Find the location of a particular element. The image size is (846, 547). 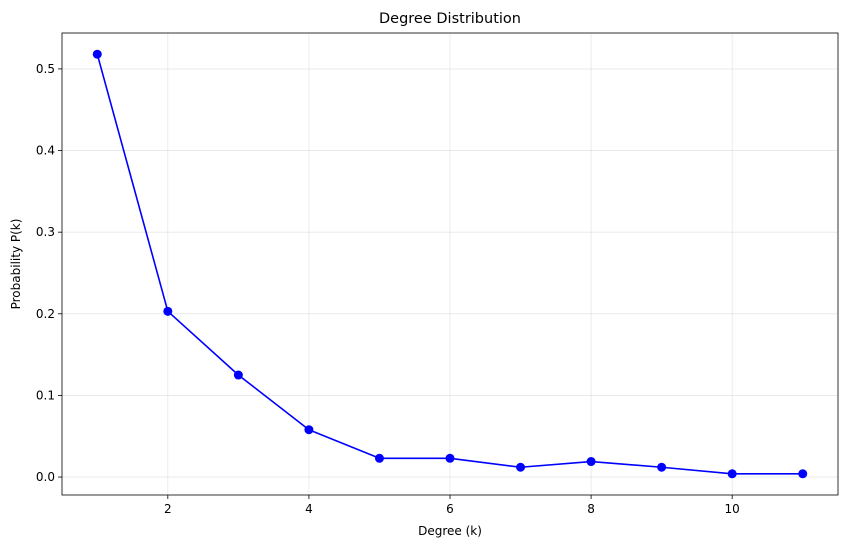

y-tick-label: 0.4 is located at coordinates (45, 151).